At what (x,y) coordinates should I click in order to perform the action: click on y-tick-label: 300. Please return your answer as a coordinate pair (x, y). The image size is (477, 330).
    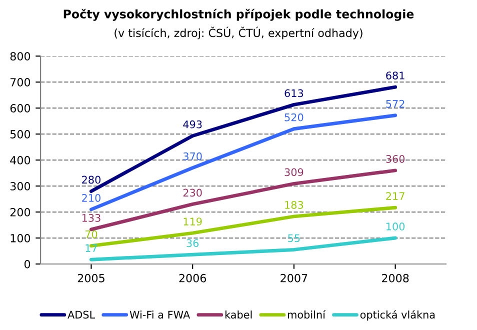
    Looking at the image, I should click on (20, 186).